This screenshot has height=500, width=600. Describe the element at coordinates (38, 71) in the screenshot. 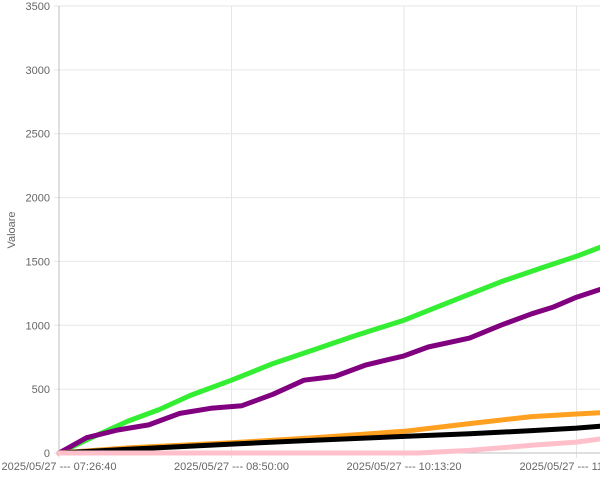

I see `y-tick-label: 3000` at that location.